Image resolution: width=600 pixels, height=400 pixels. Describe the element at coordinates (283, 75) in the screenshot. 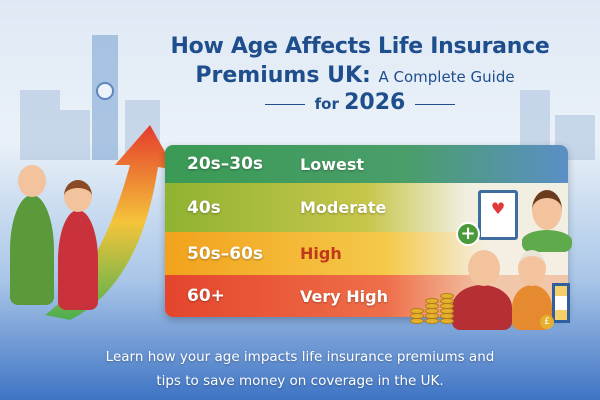

I see `title-bold: Premiums UK:` at that location.